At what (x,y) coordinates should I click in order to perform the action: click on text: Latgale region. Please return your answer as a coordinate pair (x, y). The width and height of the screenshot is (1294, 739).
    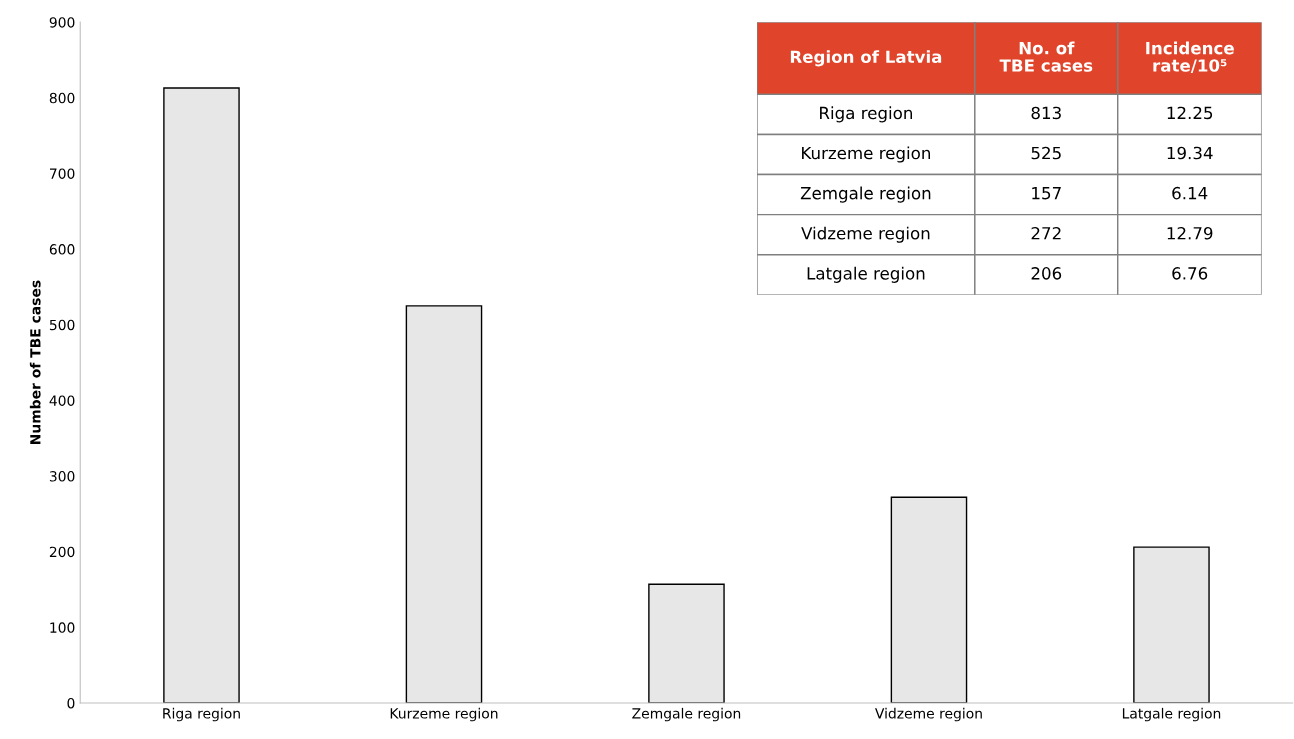
    Looking at the image, I should click on (866, 274).